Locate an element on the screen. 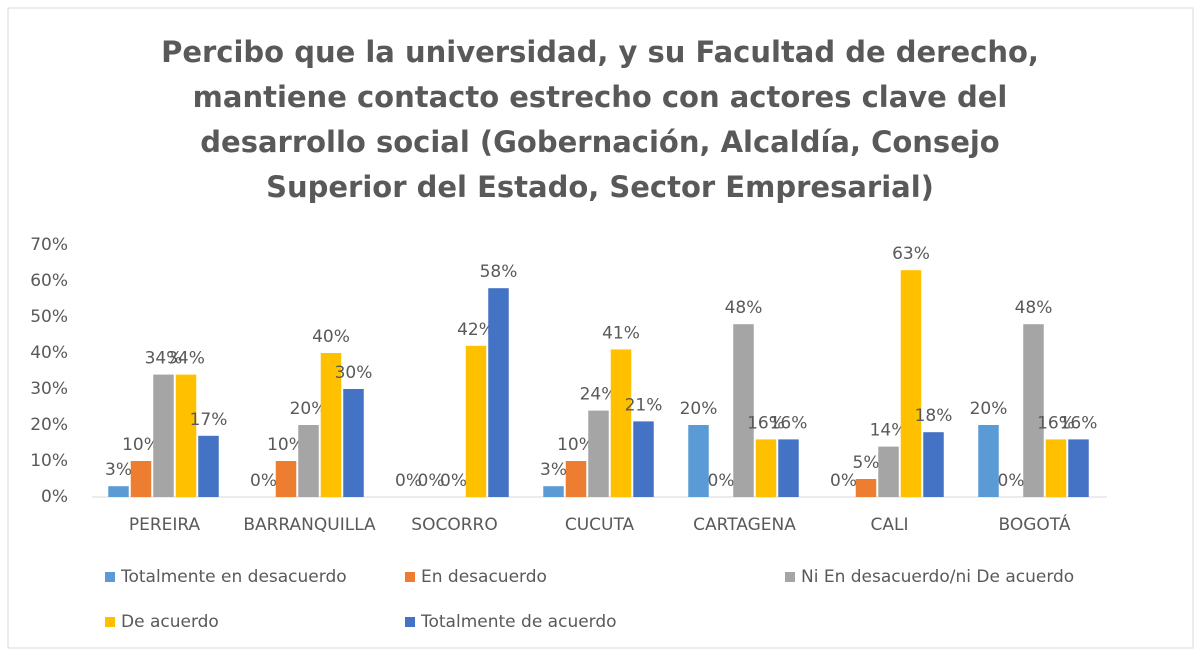 This screenshot has height=654, width=1201. y-tick-label: 50% is located at coordinates (49, 317).